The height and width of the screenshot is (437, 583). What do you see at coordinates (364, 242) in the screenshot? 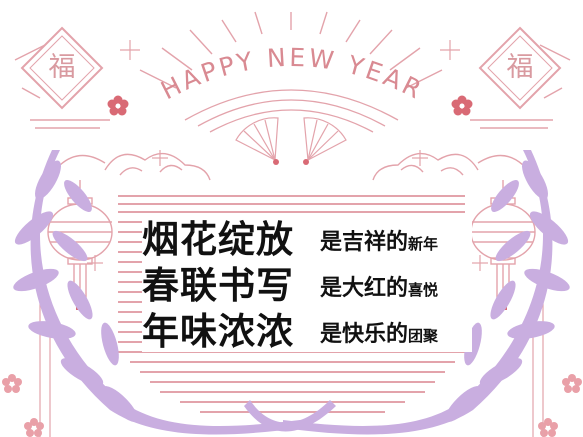
I see `phrase-sub-a-1: 是吉祥的` at bounding box center [364, 242].